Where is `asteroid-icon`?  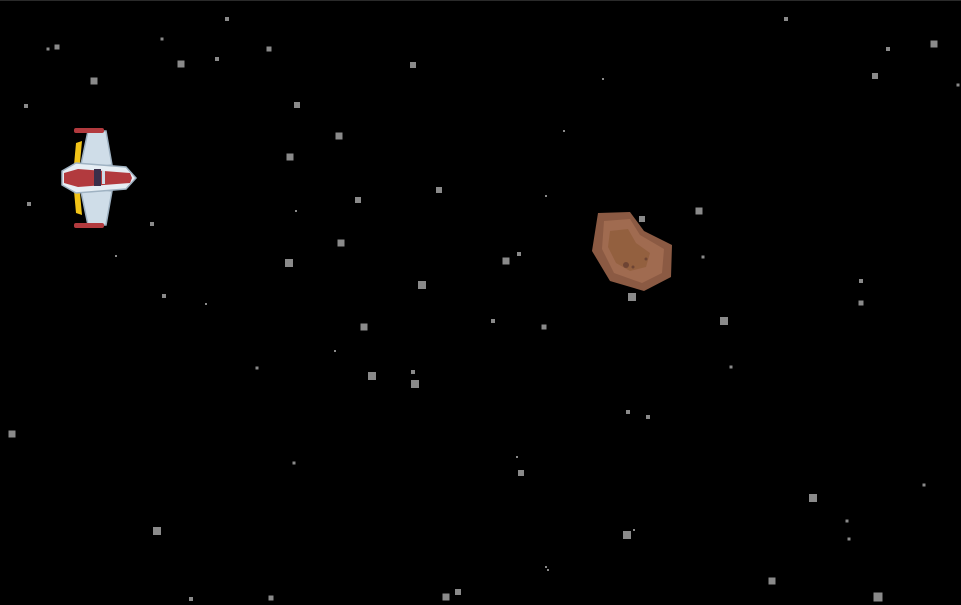 asteroid-icon is located at coordinates (632, 251).